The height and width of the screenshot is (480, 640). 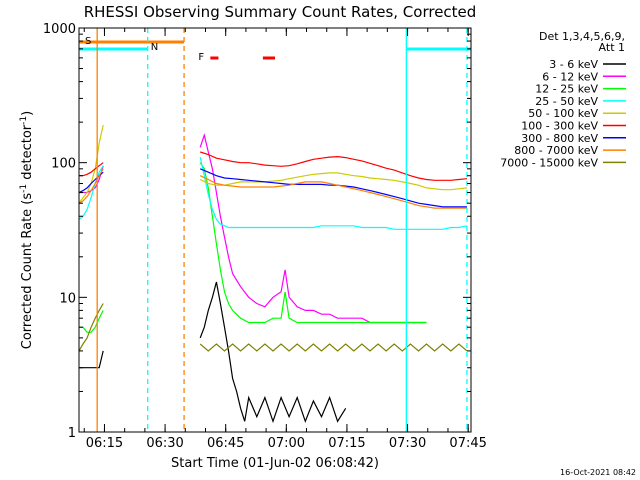 I want to click on y-axis-label-mid: detector, so click(x=27, y=154).